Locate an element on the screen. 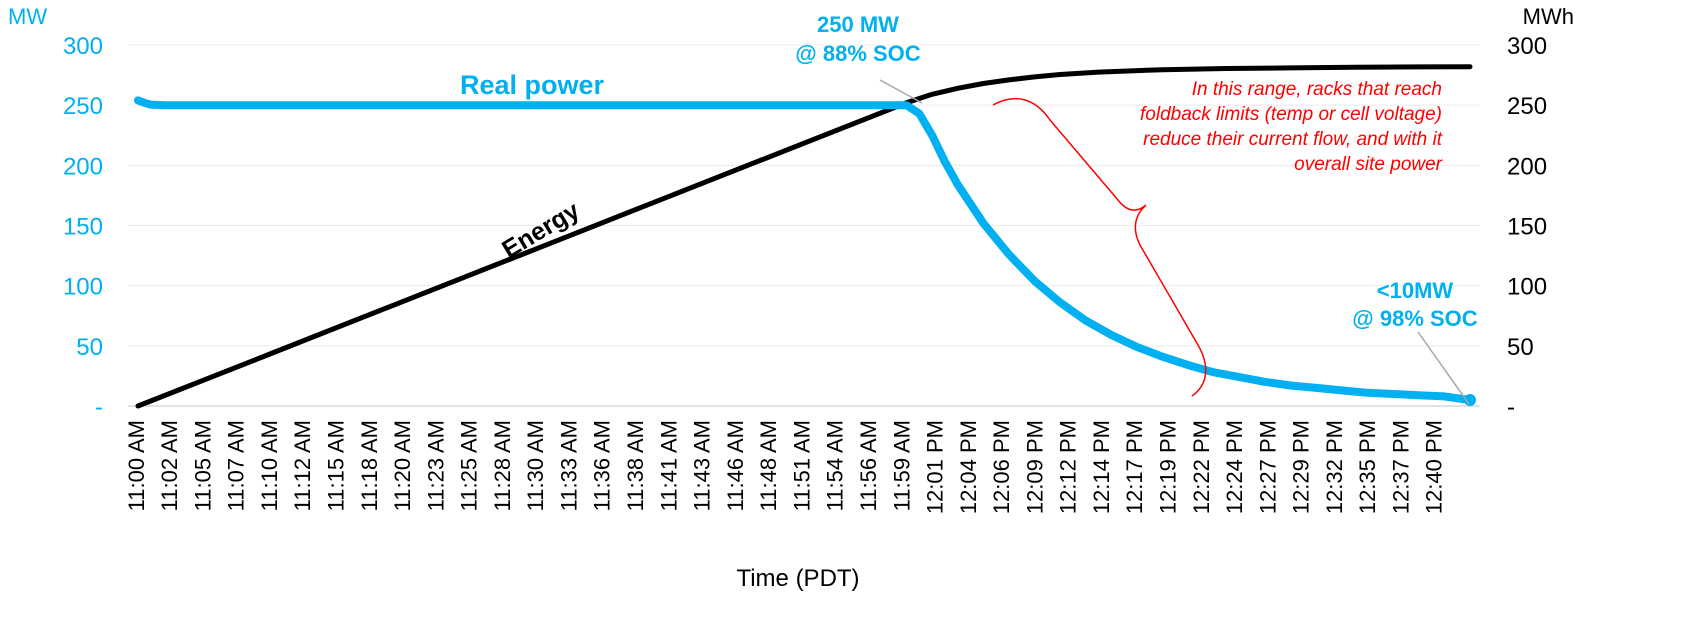 Image resolution: width=1691 pixels, height=636 pixels. x-tick-label: 12:09 PM is located at coordinates (1034, 467).